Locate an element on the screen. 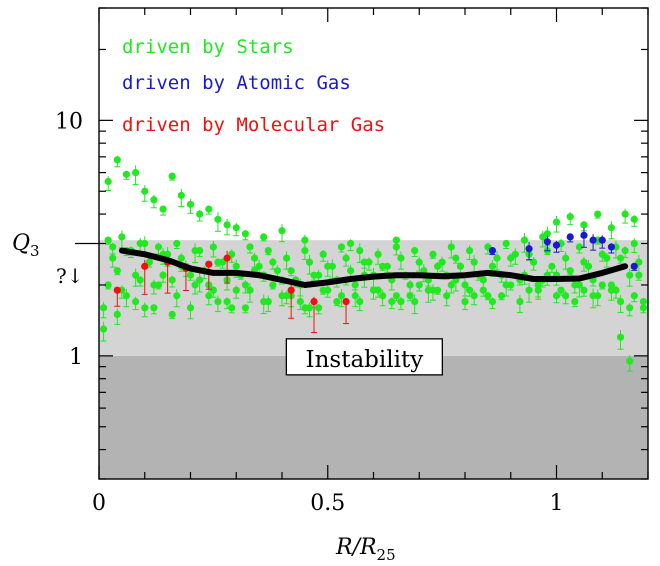 Image resolution: width=660 pixels, height=566 pixels. x-axis-label: R/R25 is located at coordinates (365, 549).